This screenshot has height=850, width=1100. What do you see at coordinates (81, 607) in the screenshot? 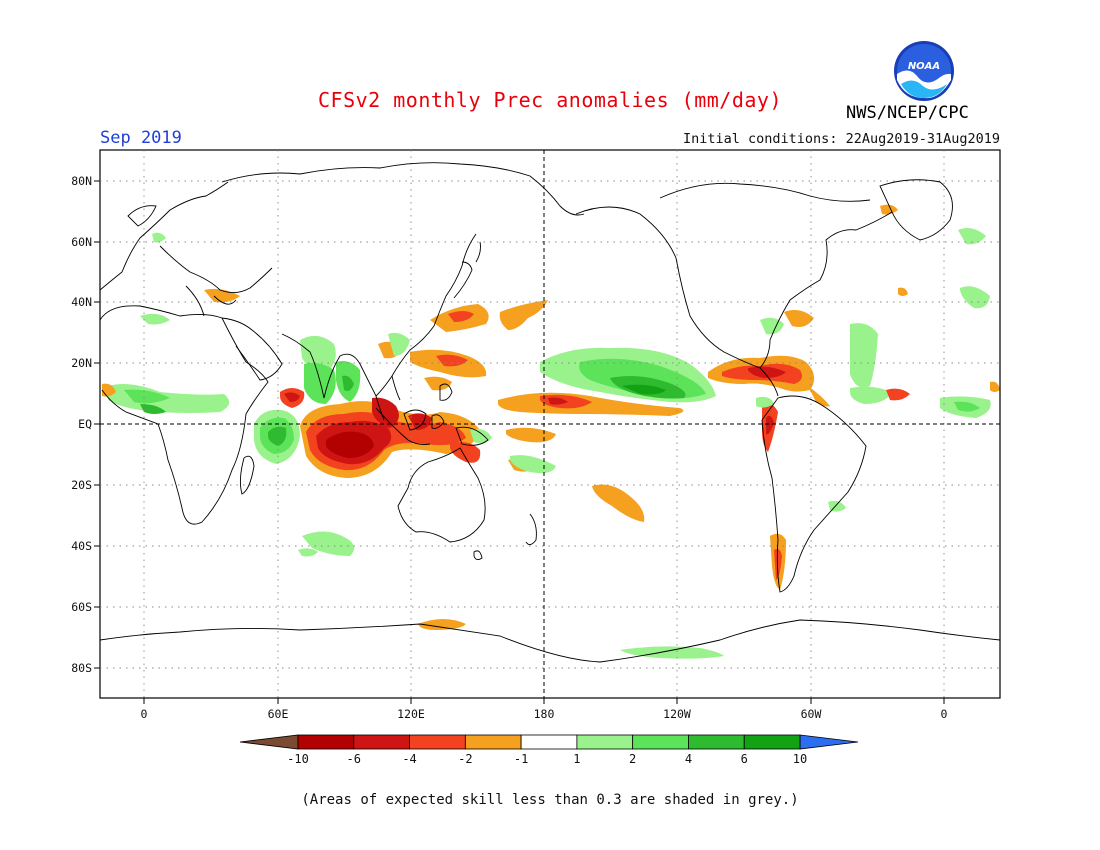
I see `lat-label: 60S` at bounding box center [81, 607].